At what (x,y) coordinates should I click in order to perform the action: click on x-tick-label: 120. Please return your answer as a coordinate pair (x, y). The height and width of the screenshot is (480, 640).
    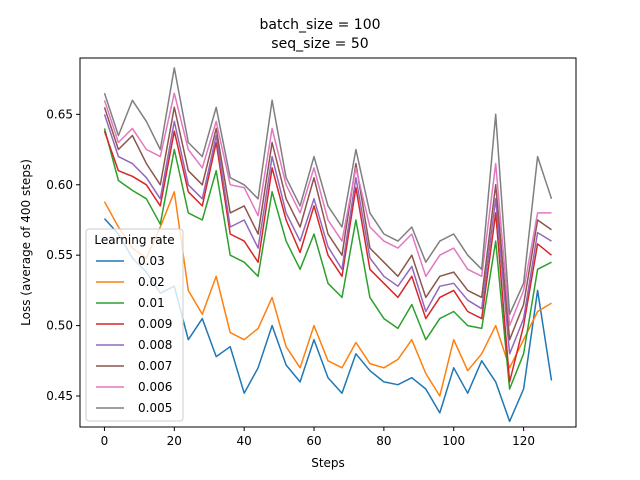
    Looking at the image, I should click on (523, 441).